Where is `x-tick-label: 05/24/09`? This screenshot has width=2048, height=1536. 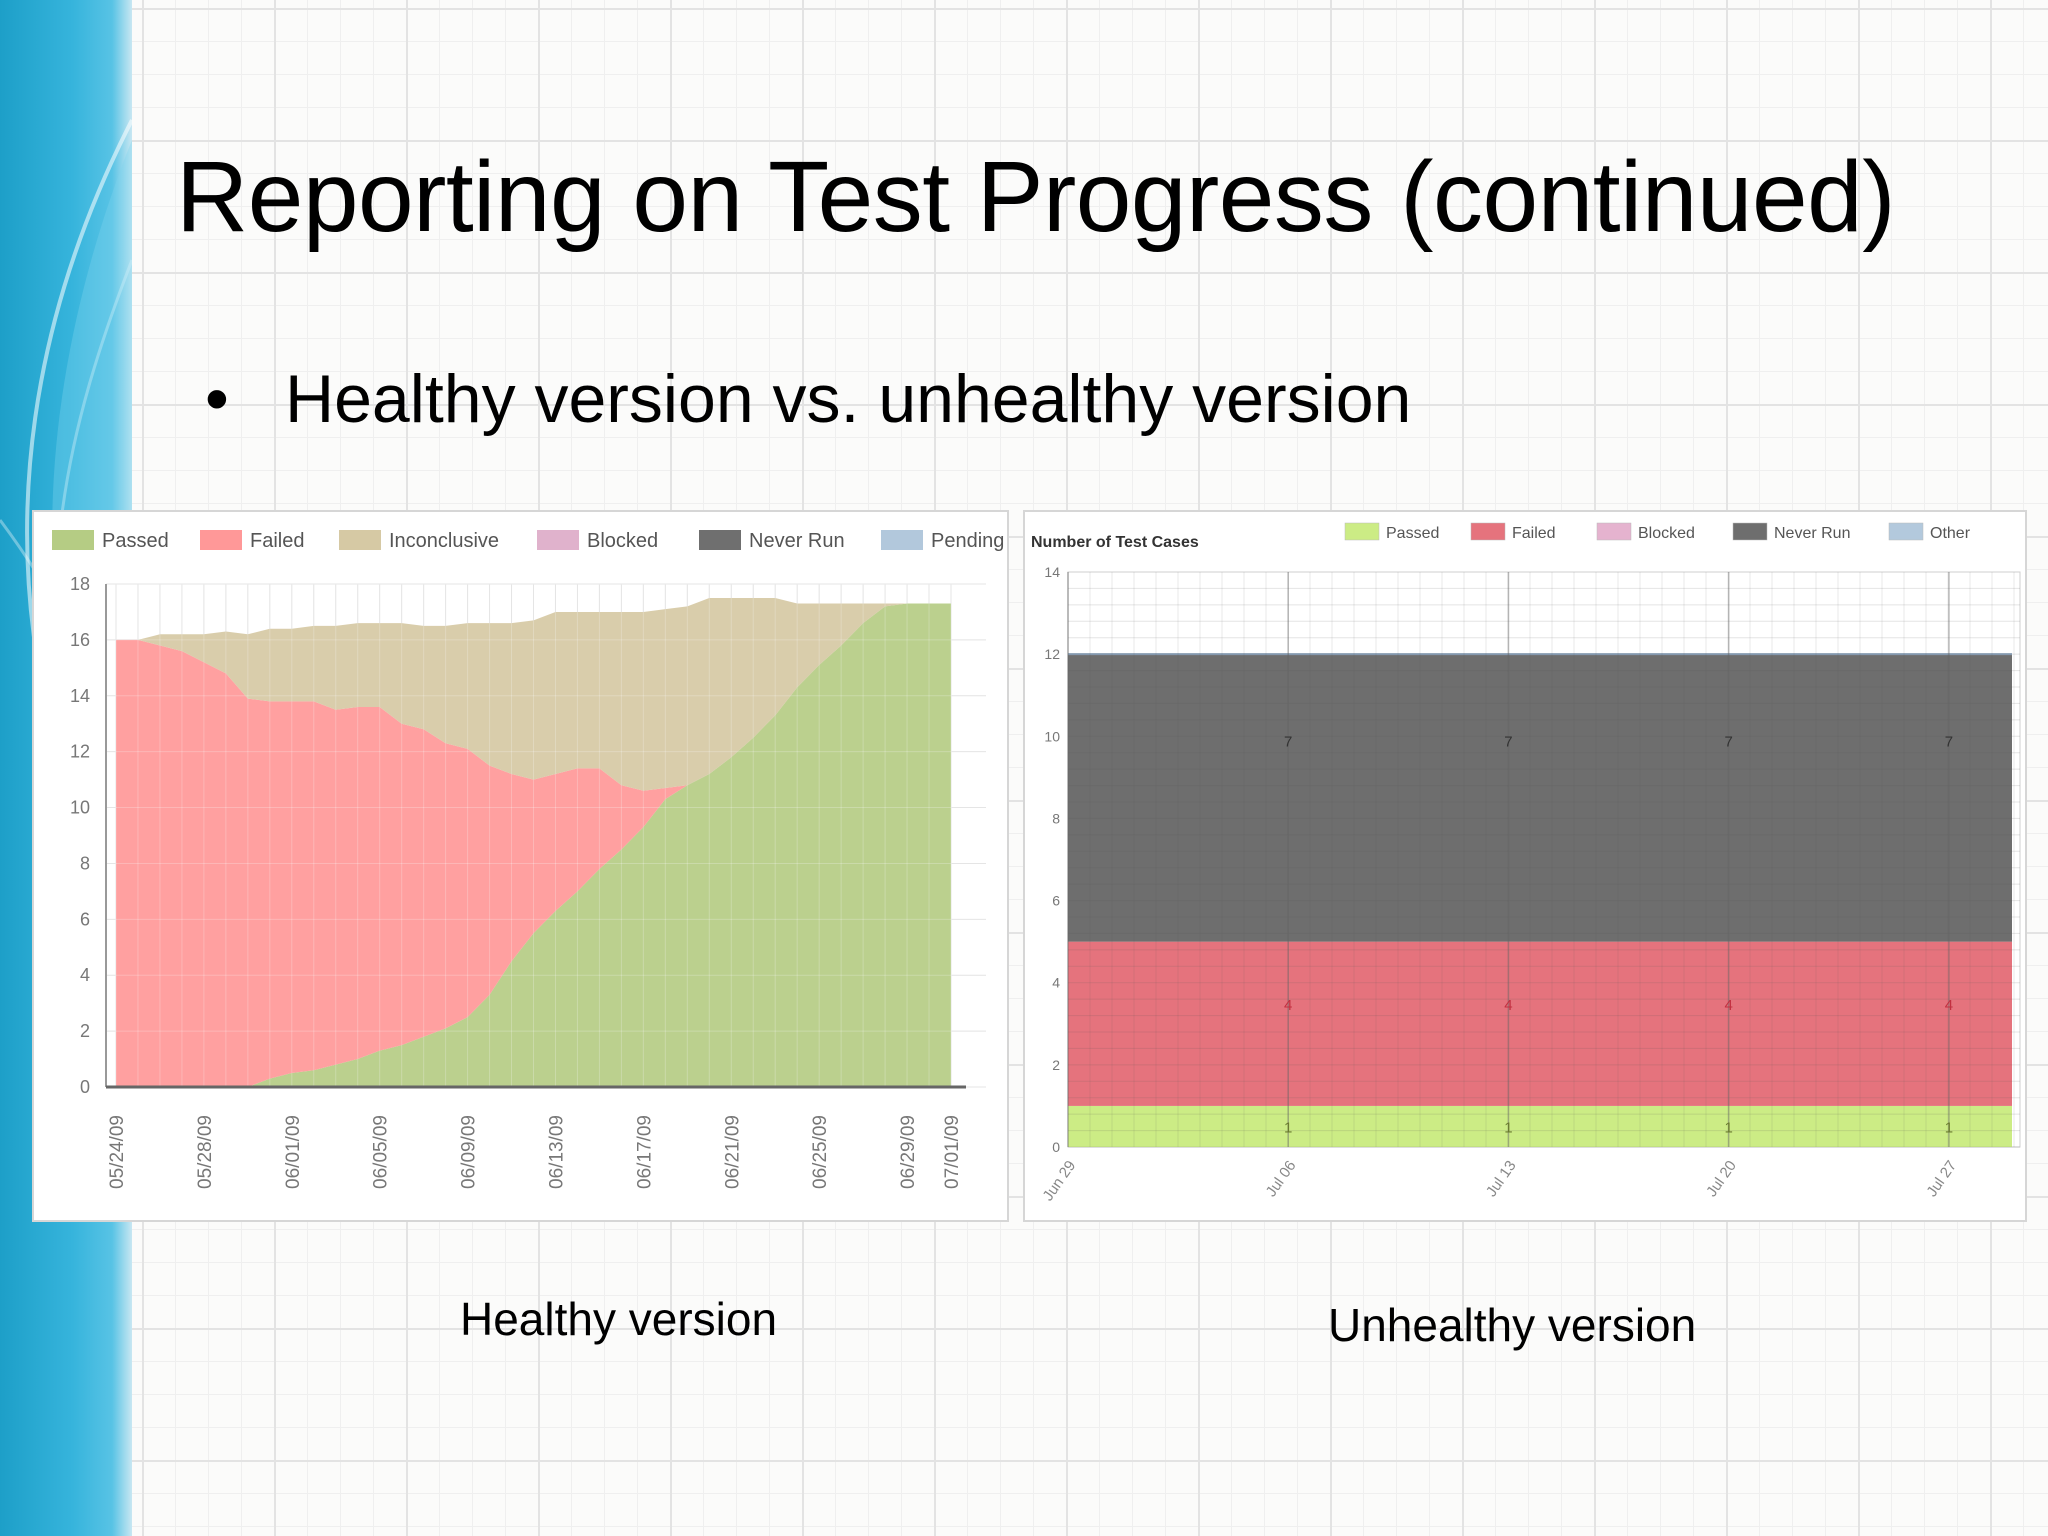 x-tick-label: 05/24/09 is located at coordinates (117, 1152).